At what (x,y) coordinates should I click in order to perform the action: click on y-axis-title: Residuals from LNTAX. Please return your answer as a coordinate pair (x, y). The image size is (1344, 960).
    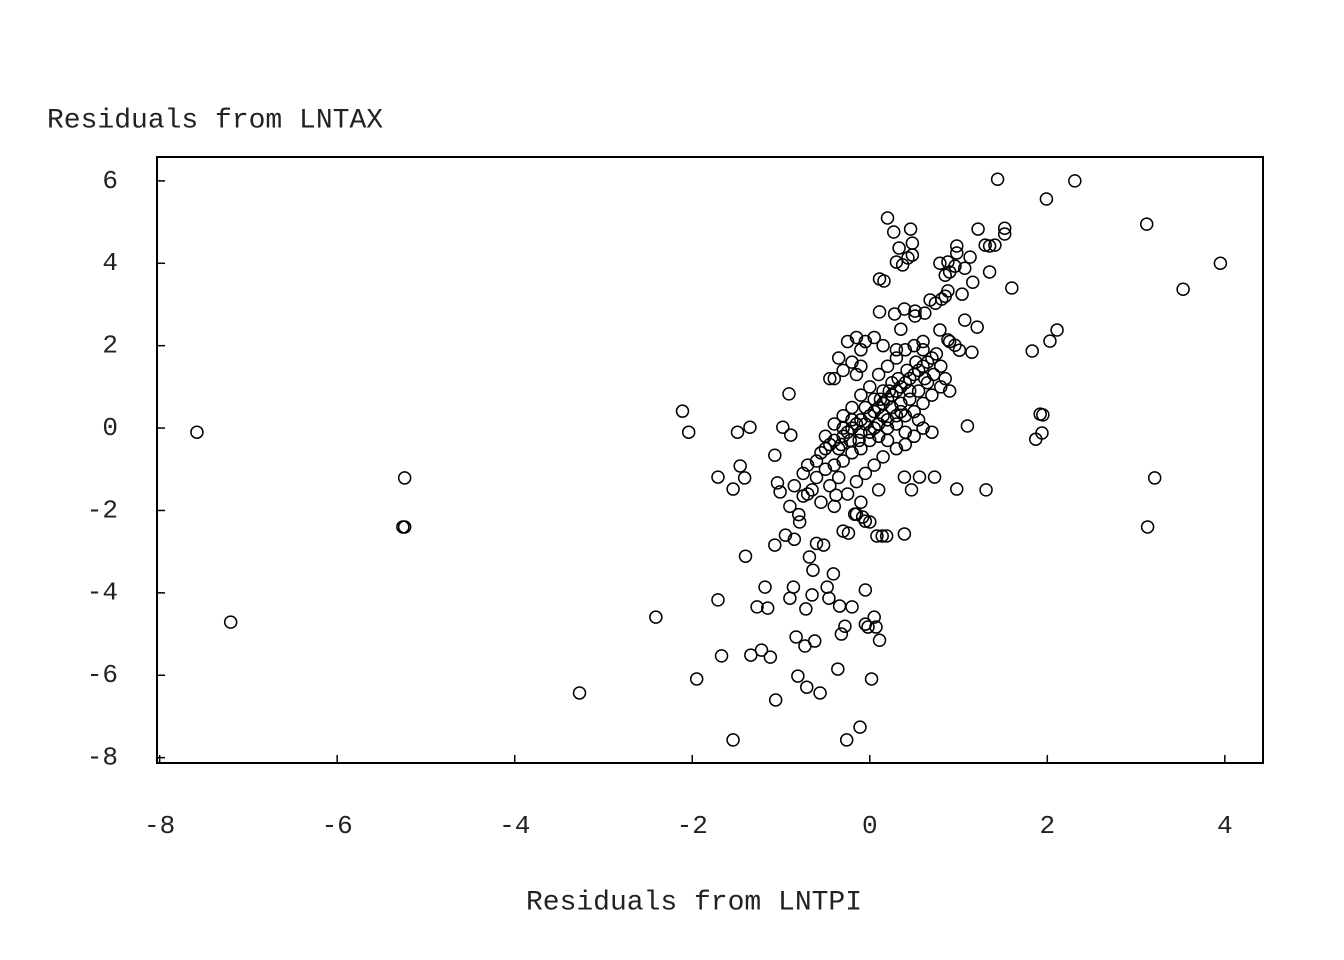
    Looking at the image, I should click on (215, 120).